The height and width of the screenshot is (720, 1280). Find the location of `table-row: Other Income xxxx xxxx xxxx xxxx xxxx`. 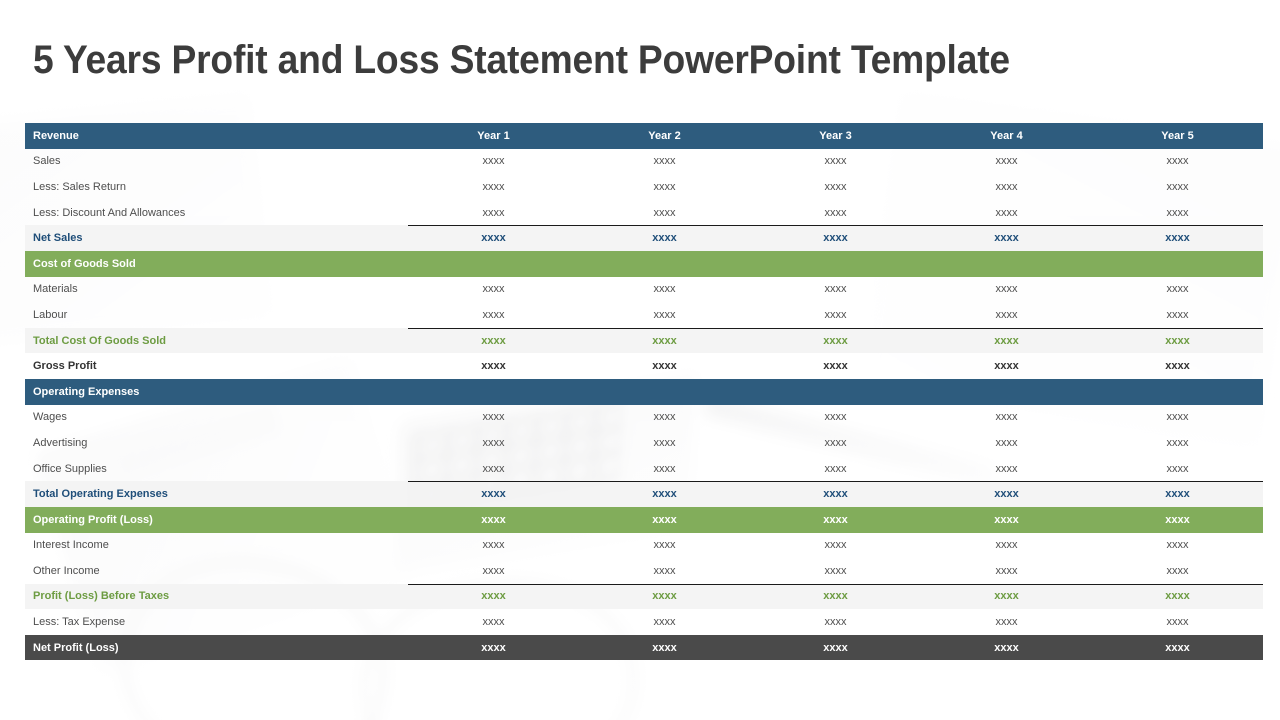

table-row: Other Income xxxx xxxx xxxx xxxx xxxx is located at coordinates (644, 571).